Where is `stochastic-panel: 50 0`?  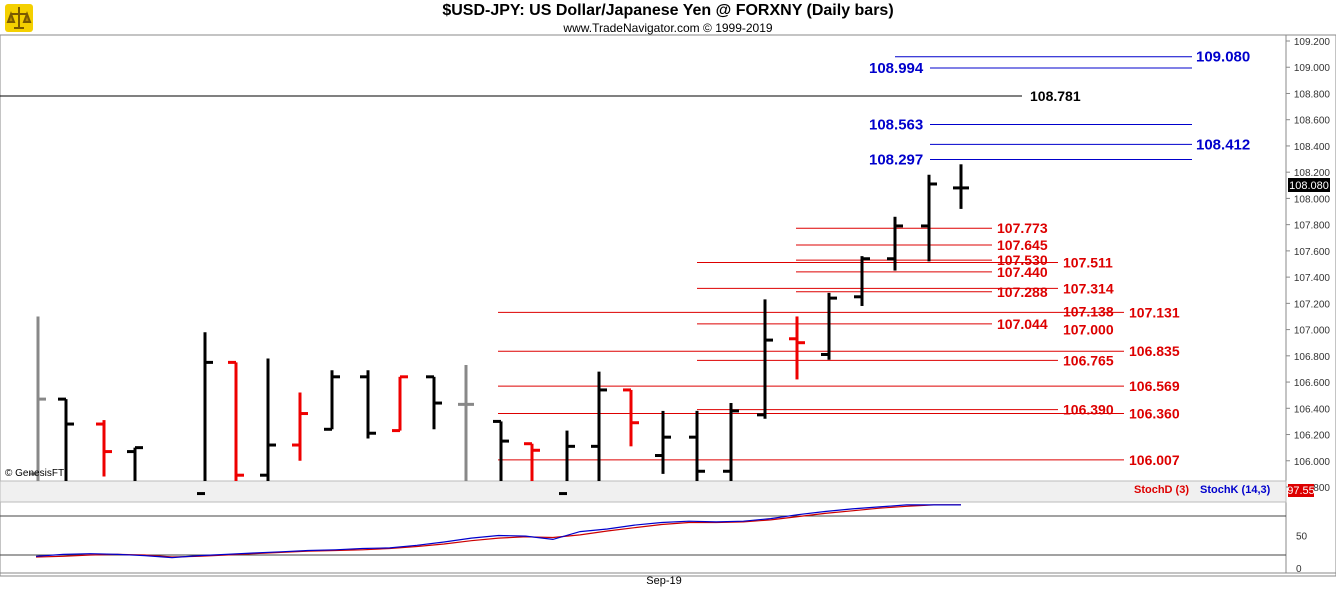 stochastic-panel: 50 0 is located at coordinates (654, 539).